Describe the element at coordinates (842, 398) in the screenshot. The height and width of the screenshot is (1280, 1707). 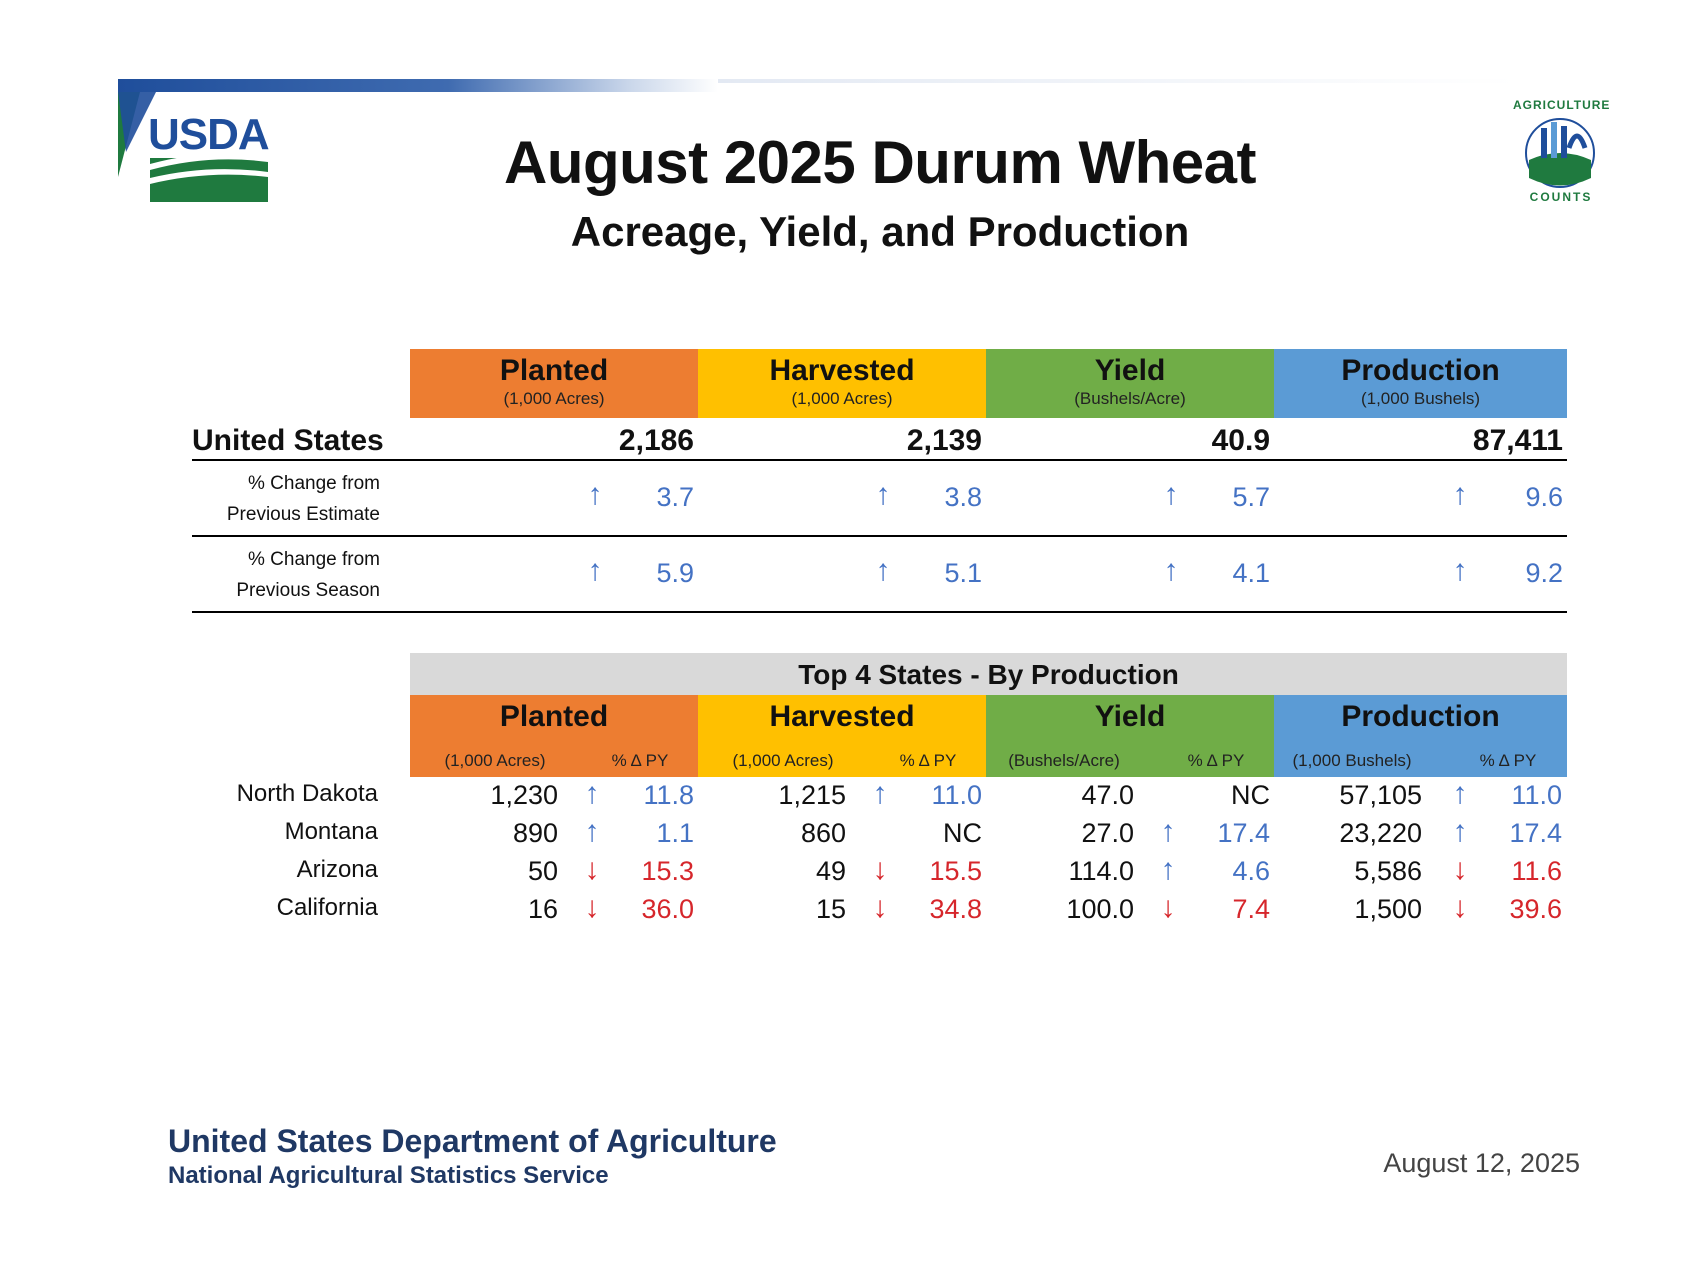
I see `us-header-harvested-unit: (1,000 Acres)` at that location.